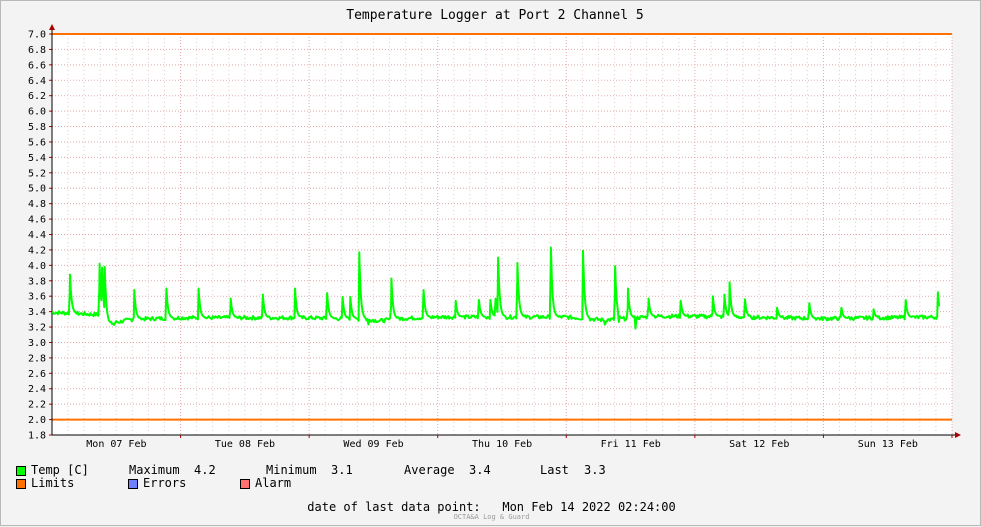 This screenshot has width=981, height=527. What do you see at coordinates (958, 435) in the screenshot?
I see `x-axis-arrow` at bounding box center [958, 435].